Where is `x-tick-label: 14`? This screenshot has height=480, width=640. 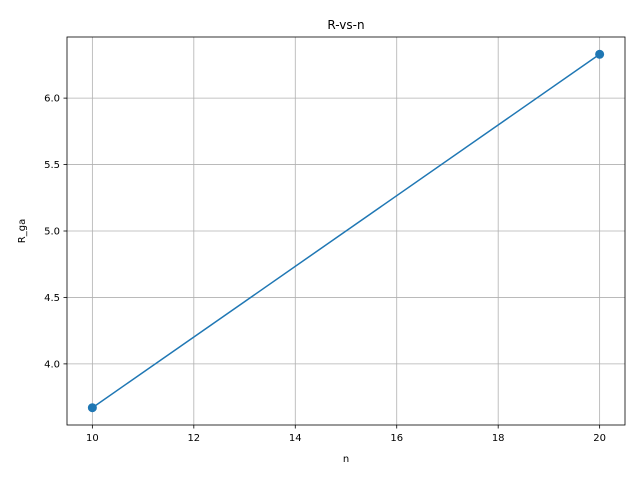
x-tick-label: 14 is located at coordinates (295, 438).